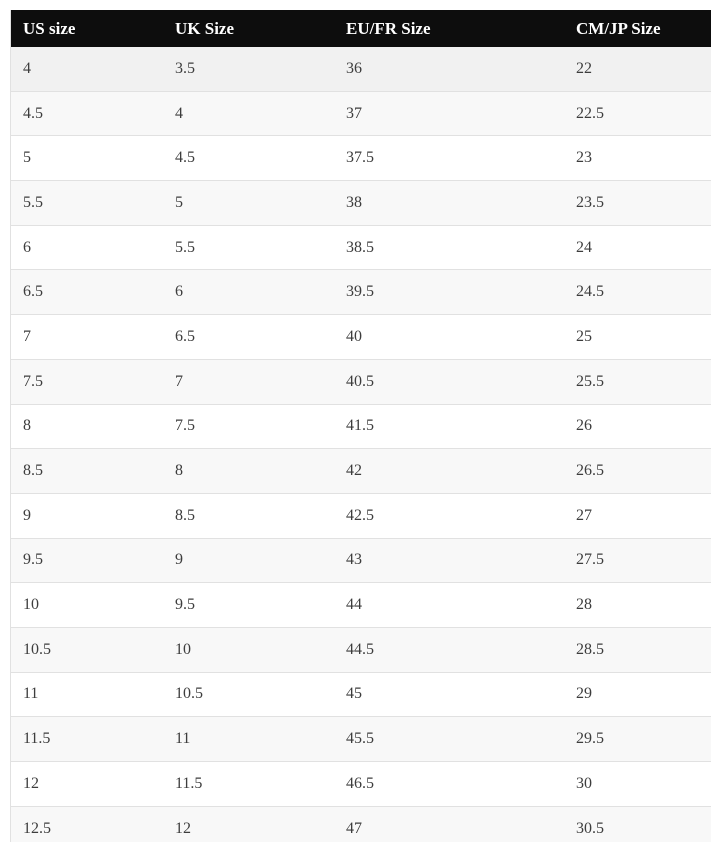 This screenshot has height=842, width=711. I want to click on table-row: 5 4.5 37.5 23, so click(360, 158).